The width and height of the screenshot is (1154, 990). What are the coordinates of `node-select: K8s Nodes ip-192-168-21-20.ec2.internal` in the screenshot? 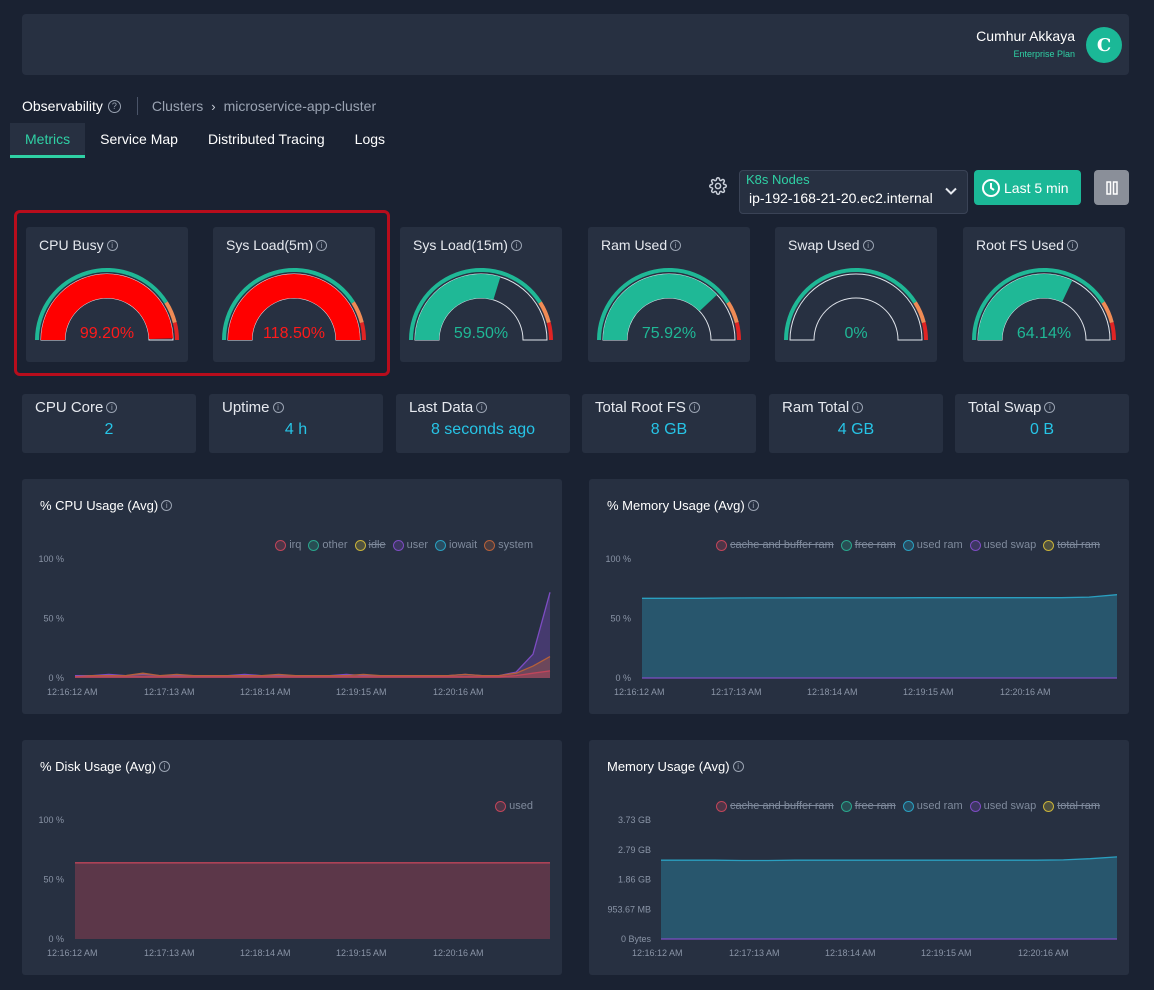 It's located at (853, 192).